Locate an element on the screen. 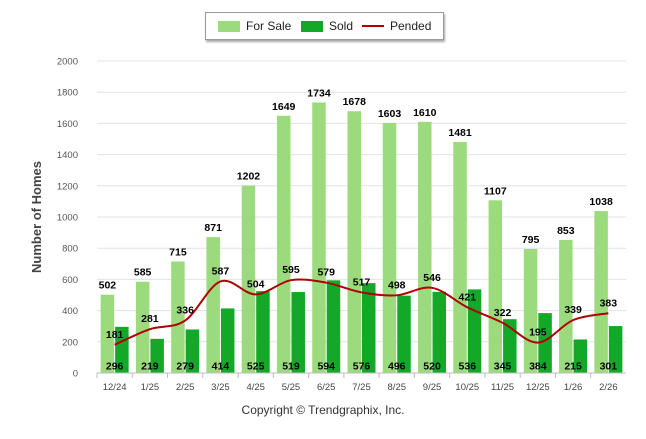 The image size is (646, 439). data-label-pended: 281 is located at coordinates (150, 319).